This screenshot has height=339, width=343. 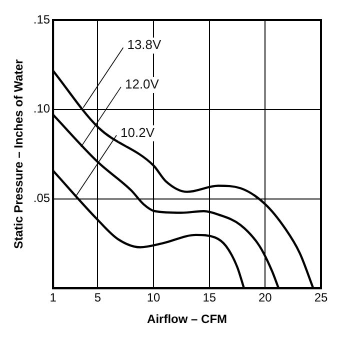 I want to click on x-axis-title: Airflow – CFM, so click(x=187, y=319).